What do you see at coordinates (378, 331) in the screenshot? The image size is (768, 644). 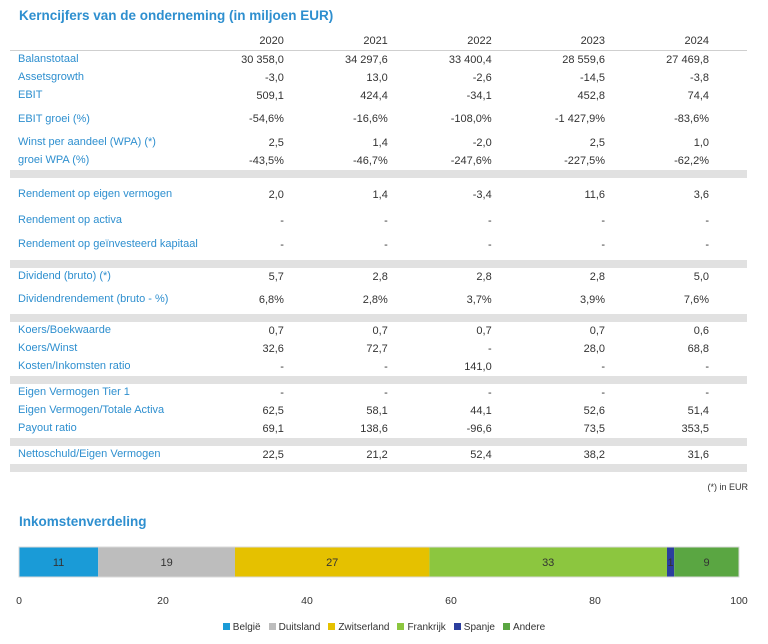 I see `table-row: Koers/Boekwaarde 0,7 0,7 0,7 0,7 0,6` at bounding box center [378, 331].